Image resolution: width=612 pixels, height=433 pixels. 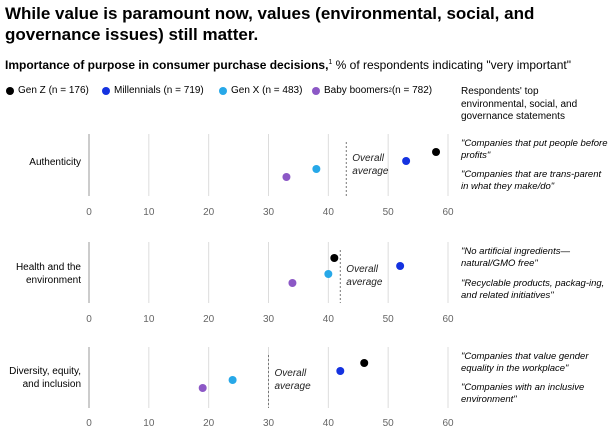 I want to click on legend-label-millennials: Millennials (n = 719), so click(x=159, y=90).